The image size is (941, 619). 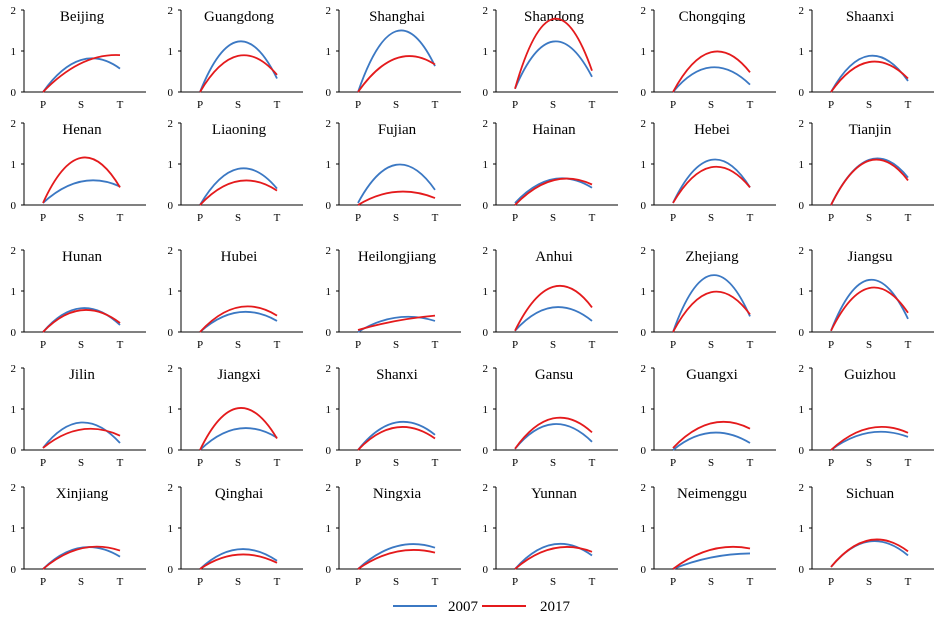 What do you see at coordinates (393, 58) in the screenshot?
I see `panel-shanghai: 0 1 2 P S T Shanghai` at bounding box center [393, 58].